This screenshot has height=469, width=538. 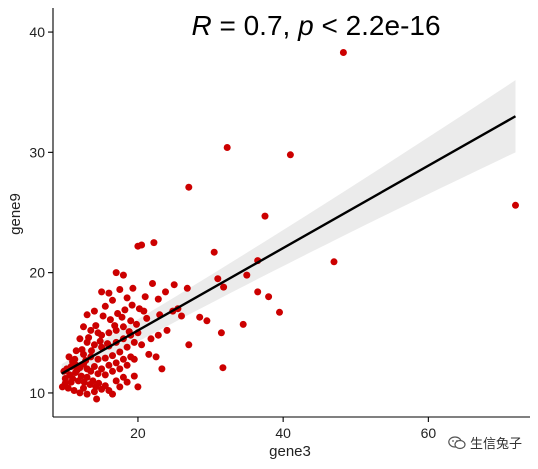 I want to click on wechat-icon, so click(x=457, y=442).